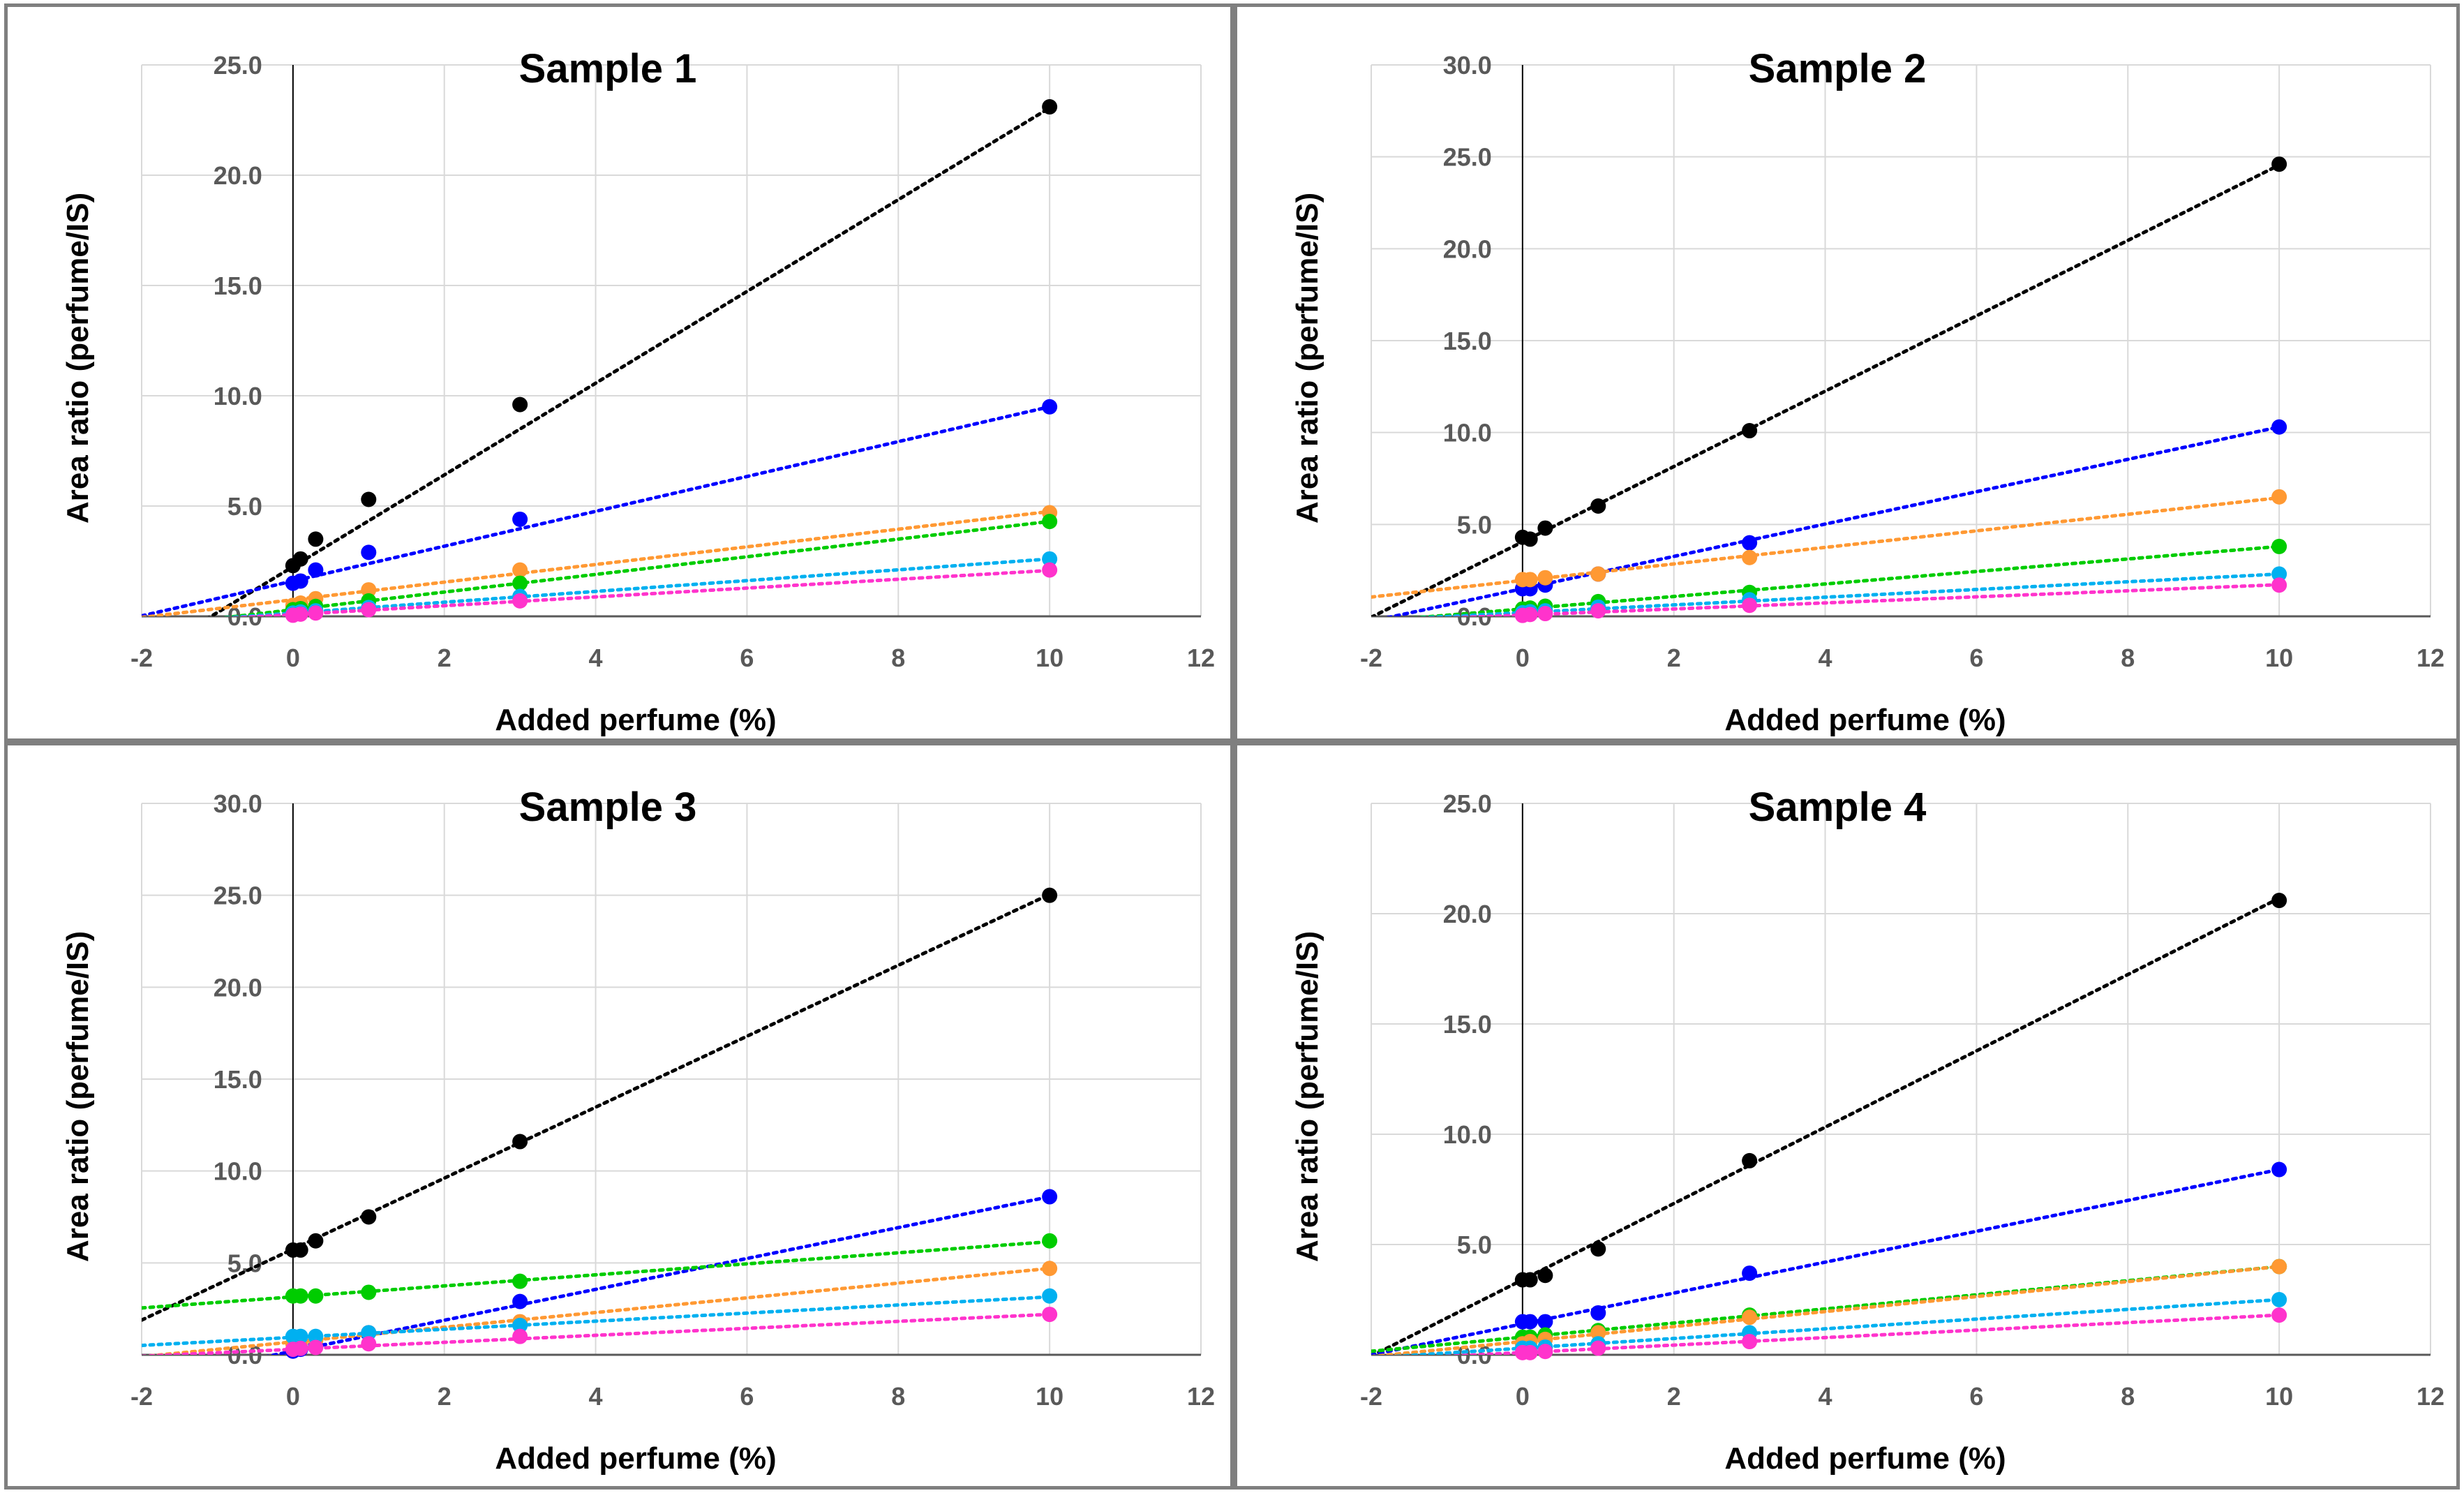 The image size is (2464, 1493). I want to click on y-tick-label: 30.0, so click(238, 803).